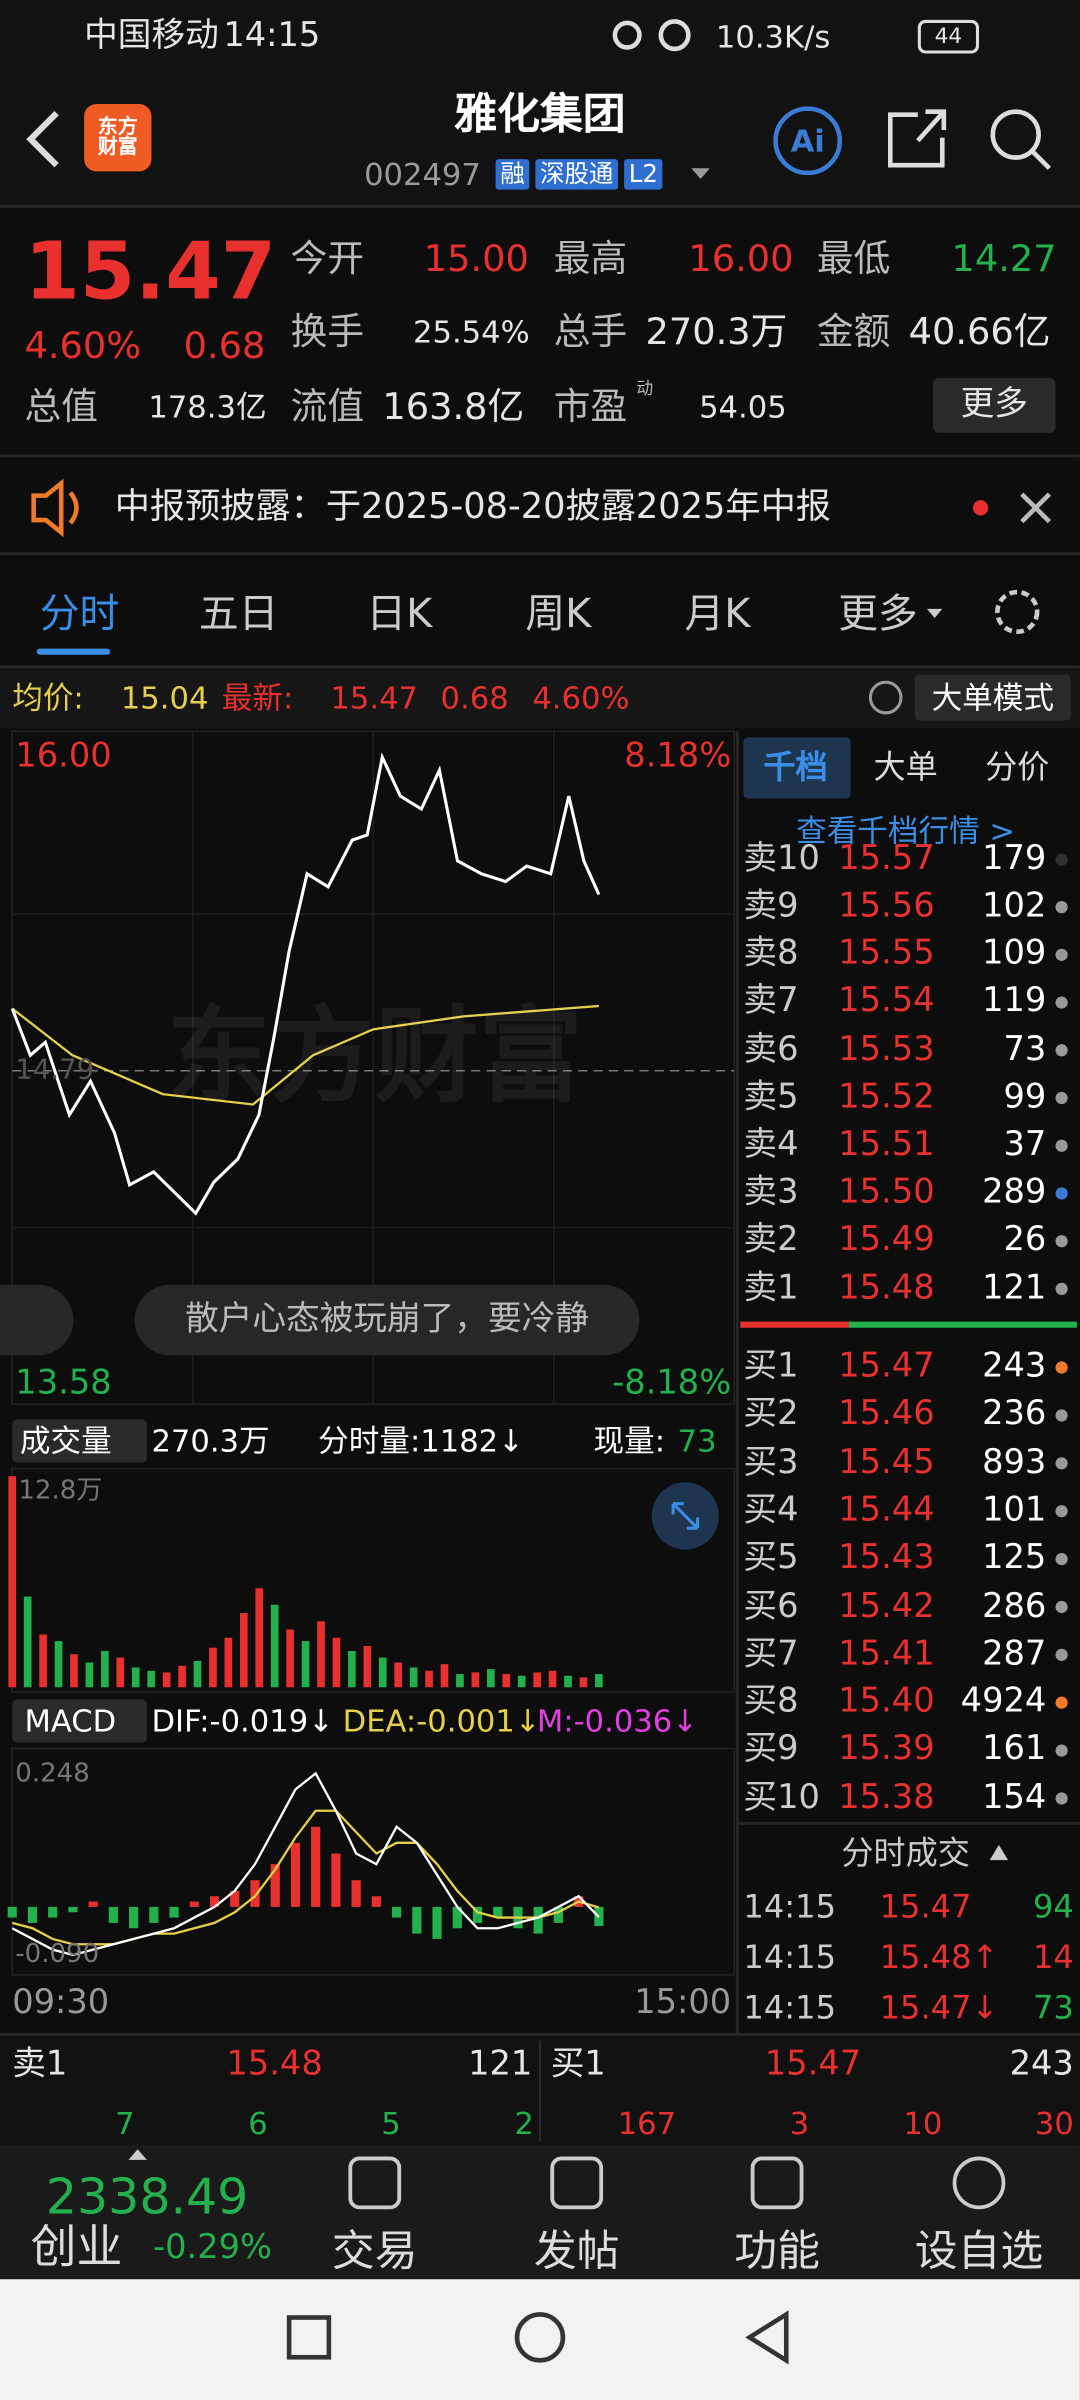 This screenshot has height=2400, width=1080. I want to click on android-home, so click(540, 2337).